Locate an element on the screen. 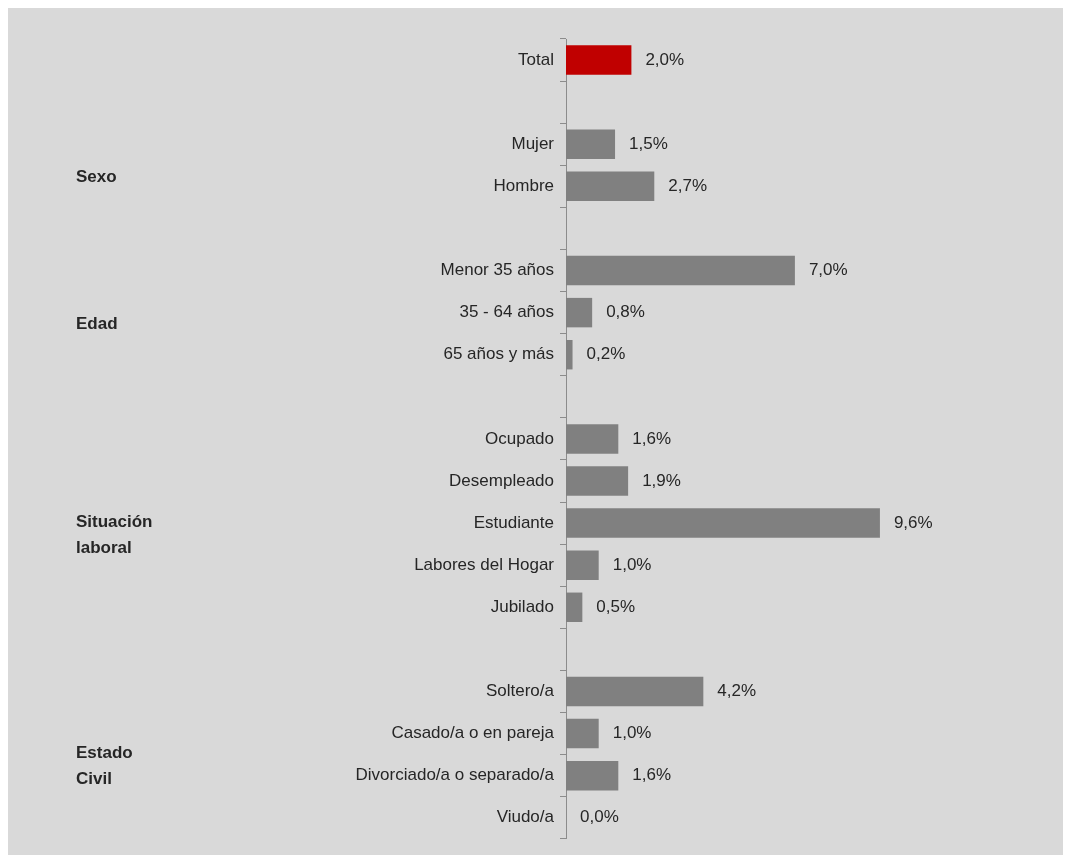 Image resolution: width=1071 pixels, height=863 pixels. data-label: 4,2% is located at coordinates (737, 691).